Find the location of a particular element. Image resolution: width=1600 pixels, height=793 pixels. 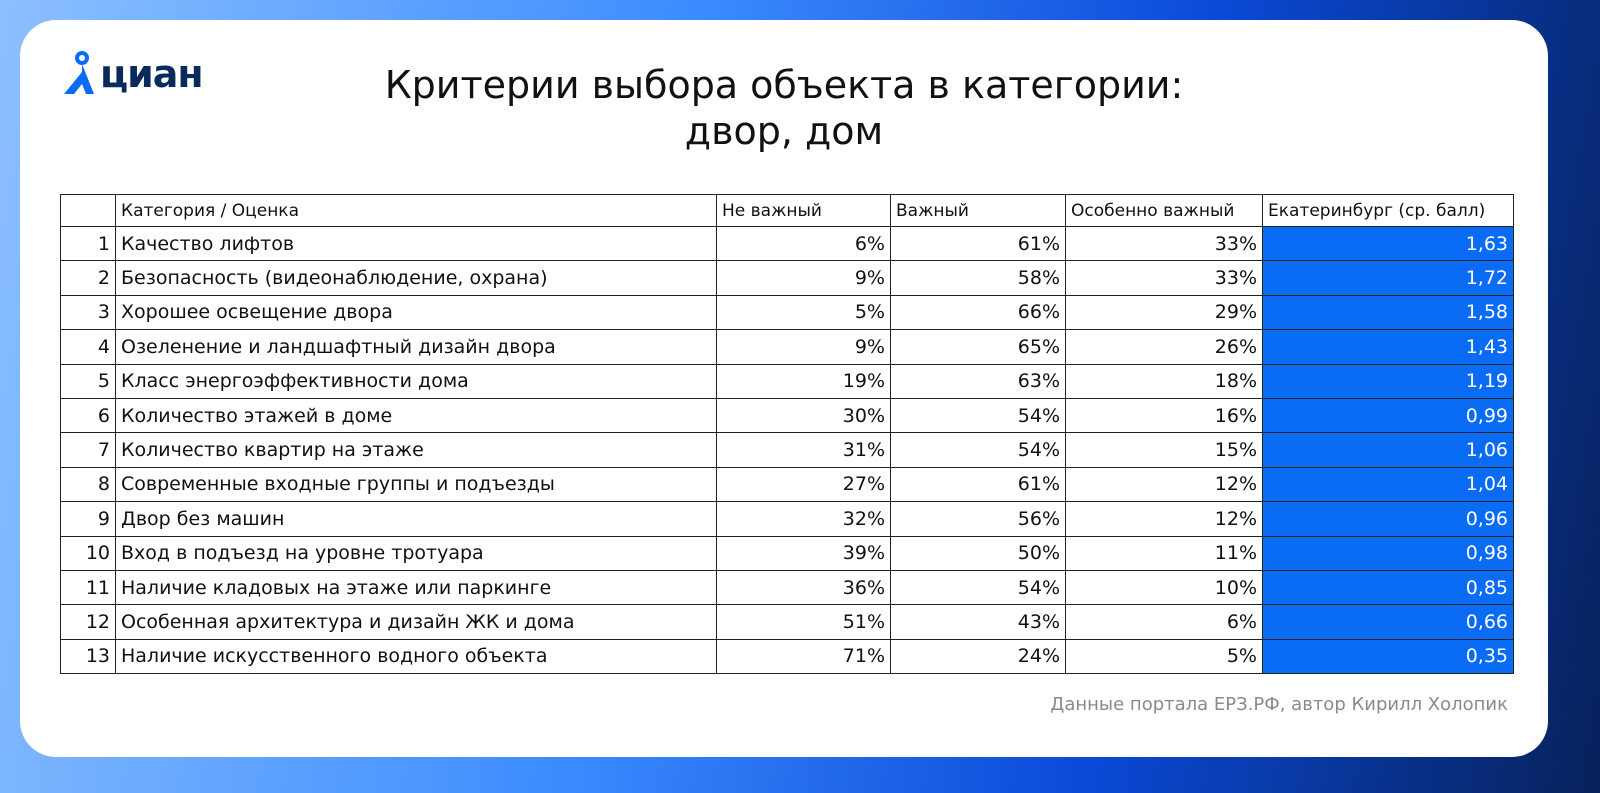

table-cell: Современные входные группы и подъезды is located at coordinates (416, 484).